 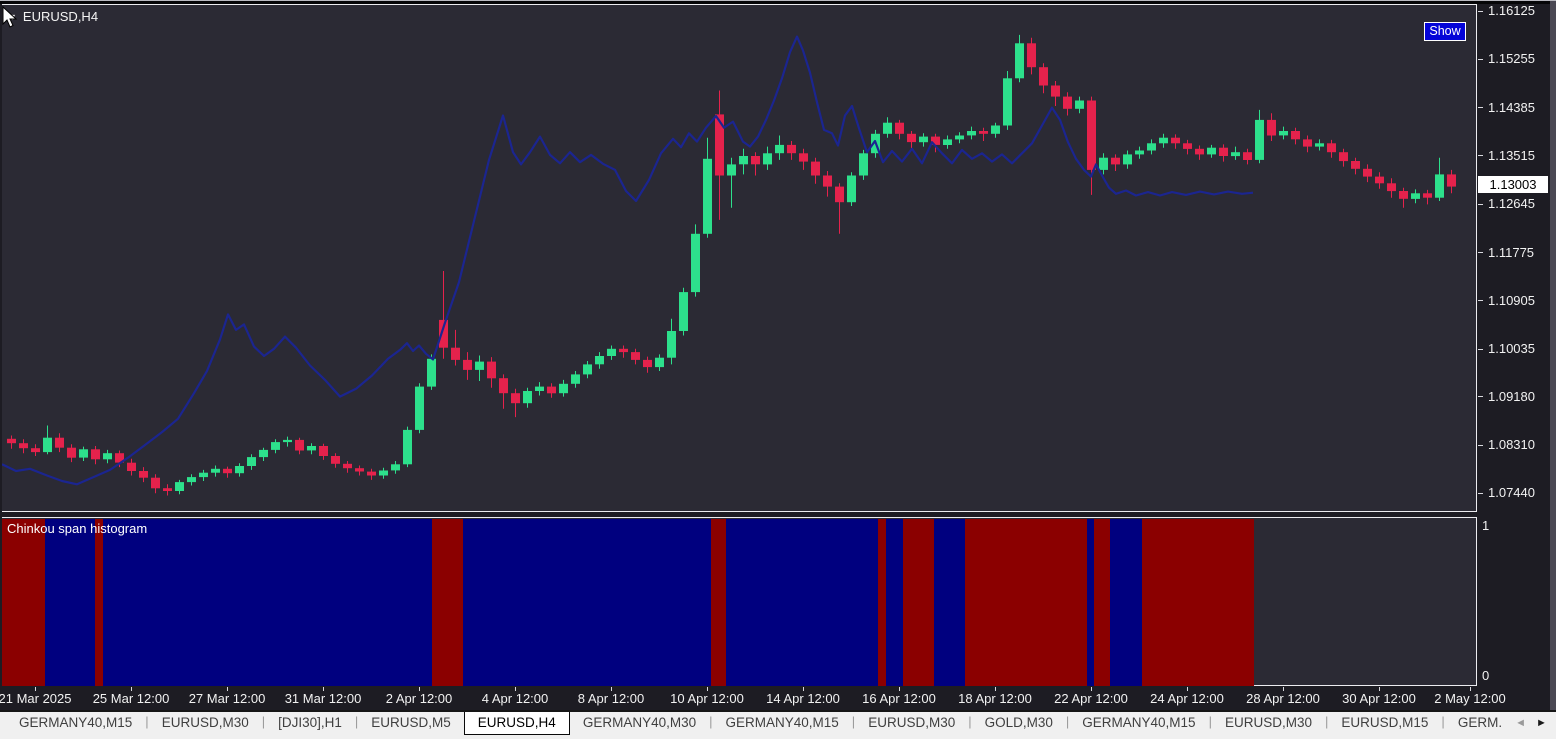 I want to click on time-axis-label: 28 Apr 12:00, so click(x=1283, y=698).